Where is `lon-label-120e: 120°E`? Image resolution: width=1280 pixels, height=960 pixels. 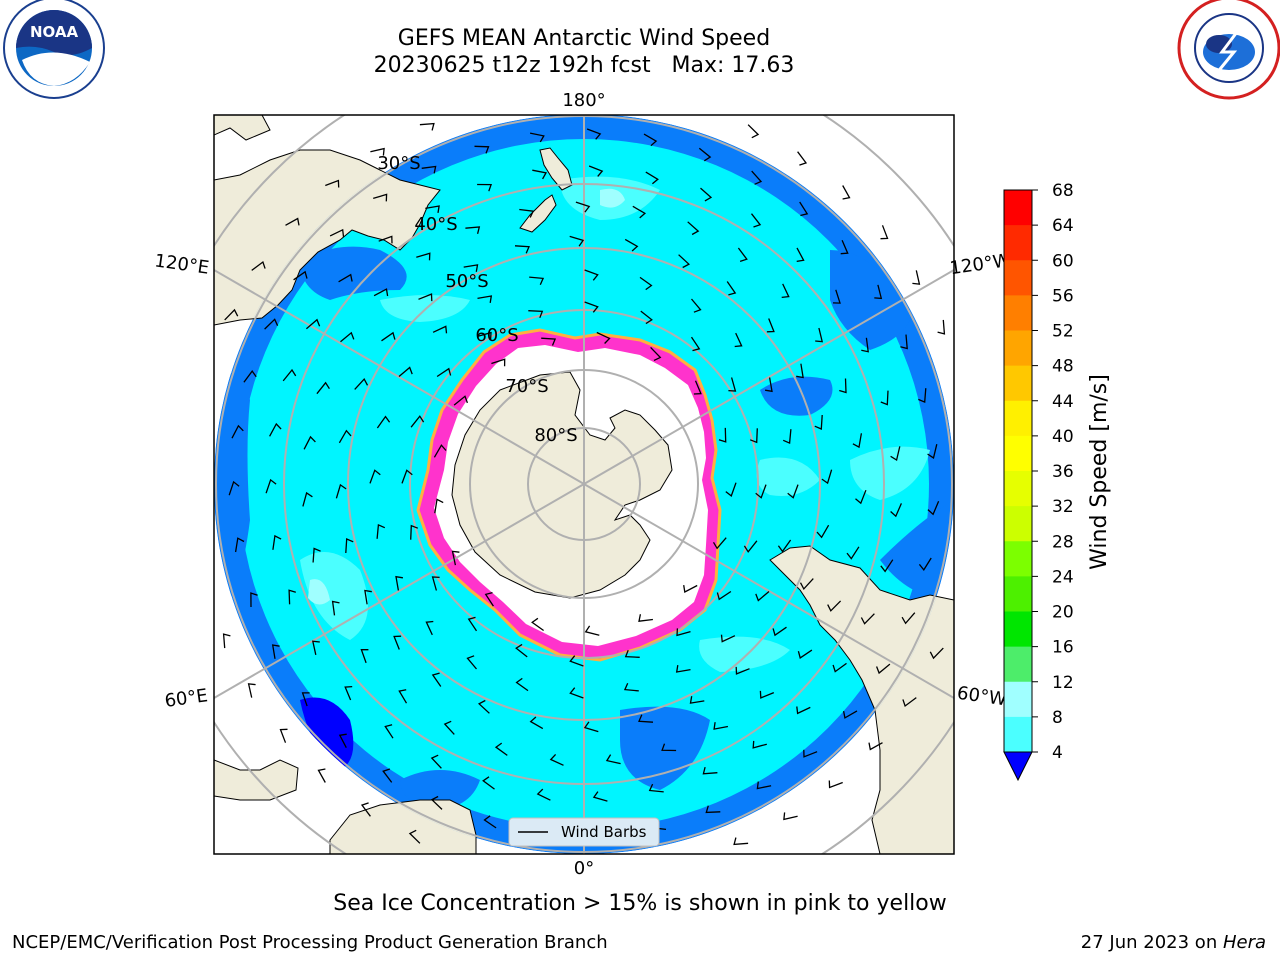 lon-label-120e: 120°E is located at coordinates (181, 264).